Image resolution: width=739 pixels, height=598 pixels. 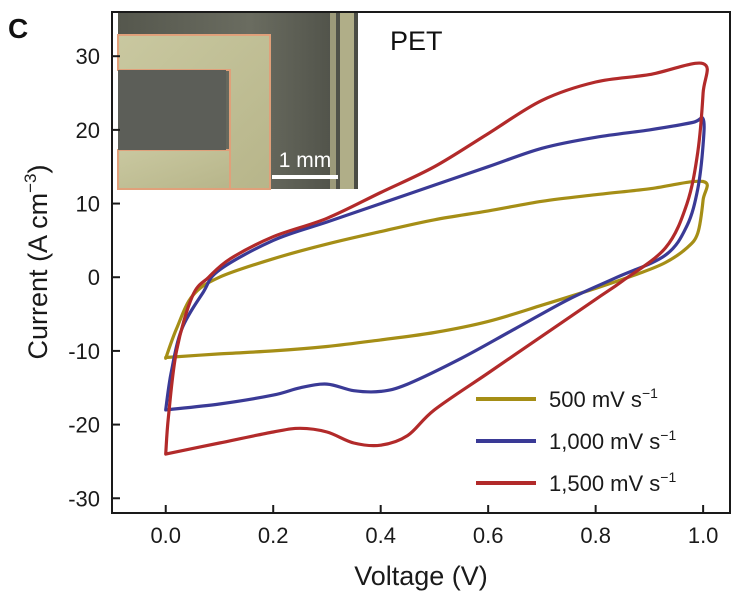 What do you see at coordinates (88, 56) in the screenshot?
I see `y-tick-label: 30` at bounding box center [88, 56].